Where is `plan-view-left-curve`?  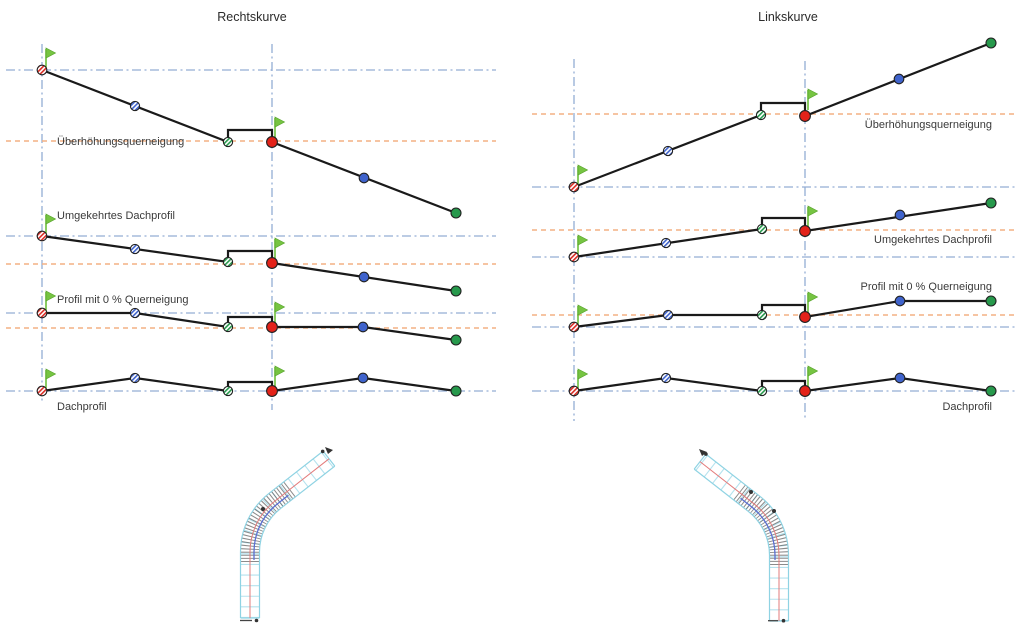
plan-view-left-curve is located at coordinates (741, 536).